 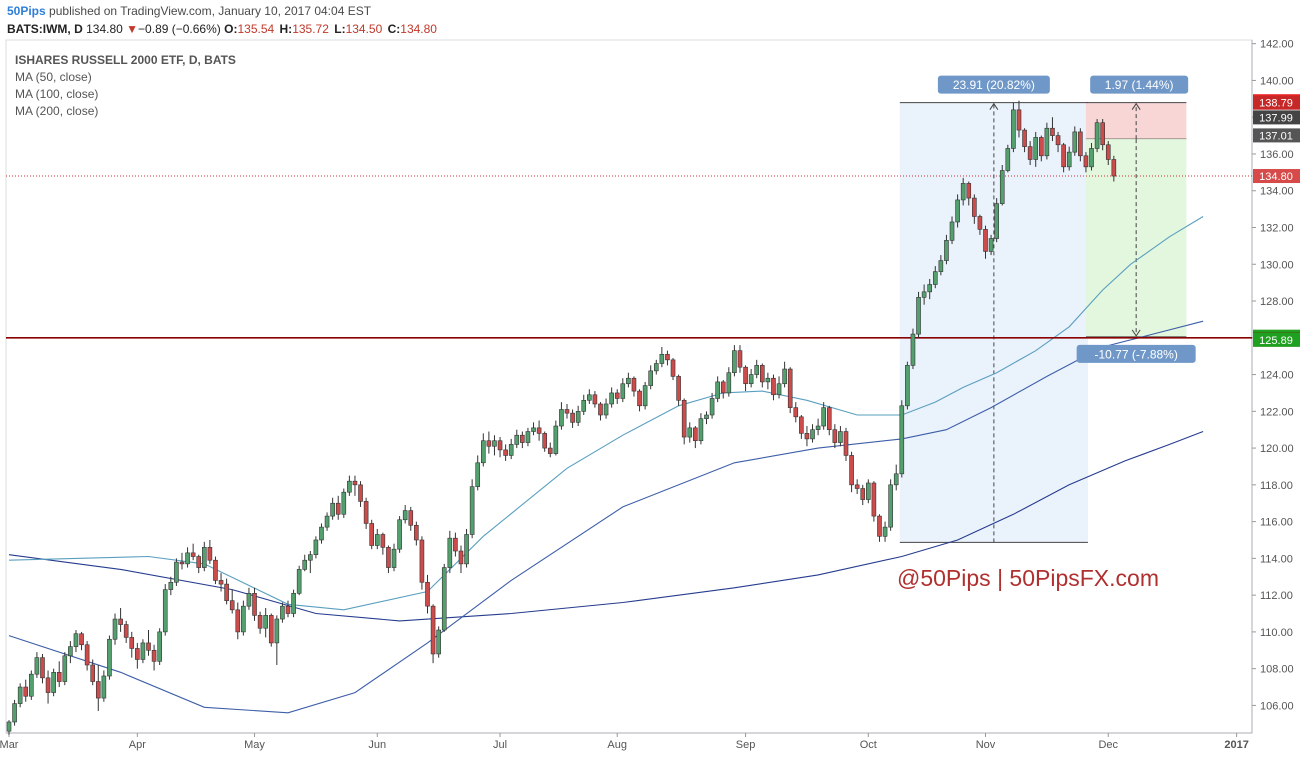 What do you see at coordinates (57, 94) in the screenshot?
I see `legend-item-ma100: MA (100, close)` at bounding box center [57, 94].